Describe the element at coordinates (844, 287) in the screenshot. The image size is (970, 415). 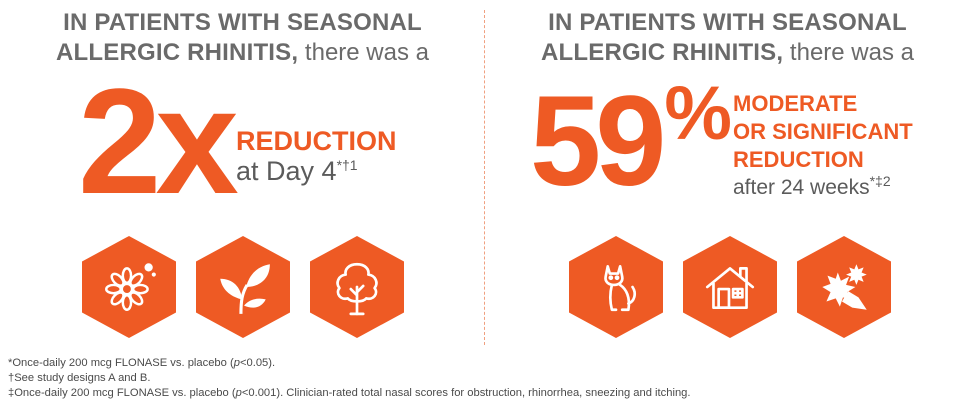
I see `mold-icon` at that location.